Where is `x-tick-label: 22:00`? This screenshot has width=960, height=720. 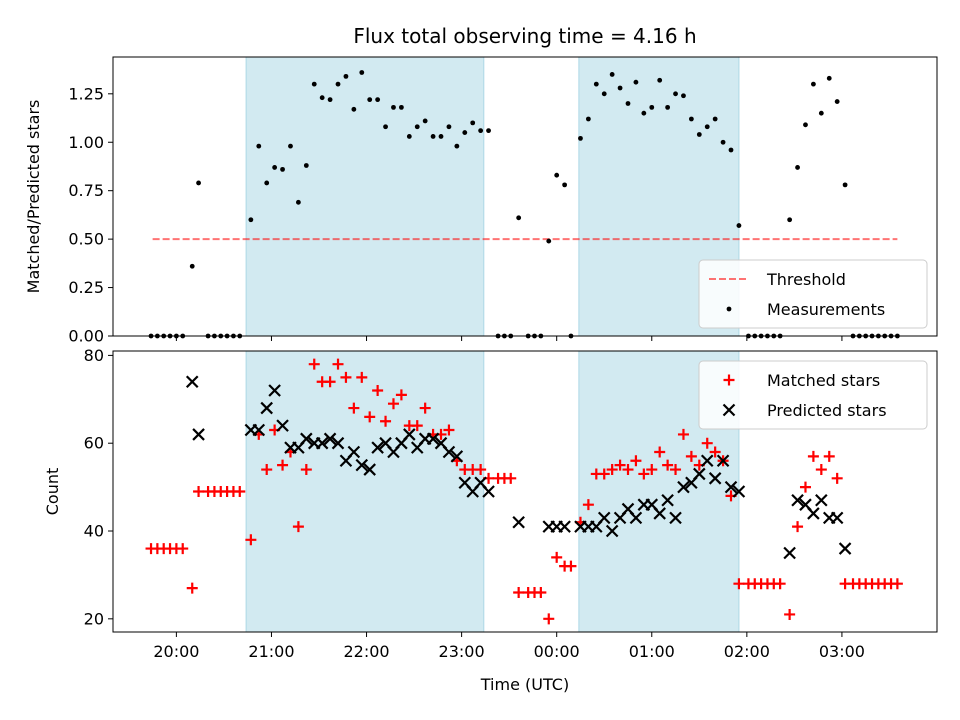 x-tick-label: 22:00 is located at coordinates (366, 651).